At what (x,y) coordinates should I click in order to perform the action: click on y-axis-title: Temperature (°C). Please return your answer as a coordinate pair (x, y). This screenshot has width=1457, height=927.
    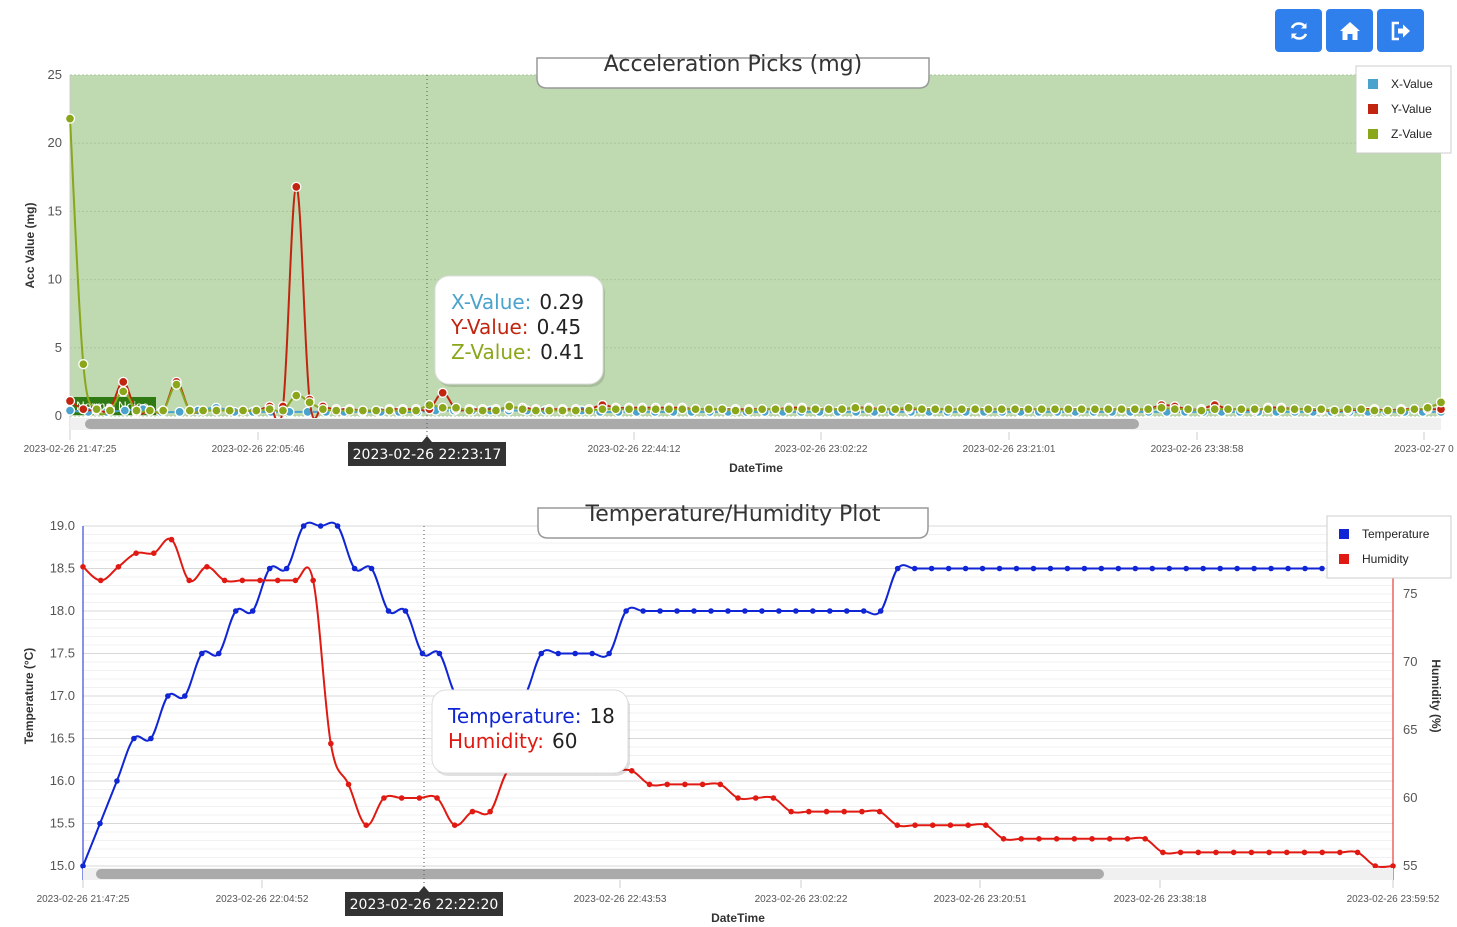
    Looking at the image, I should click on (29, 696).